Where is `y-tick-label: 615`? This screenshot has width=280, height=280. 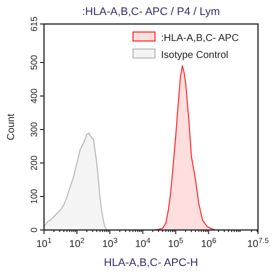
y-tick-label: 615 is located at coordinates (34, 24).